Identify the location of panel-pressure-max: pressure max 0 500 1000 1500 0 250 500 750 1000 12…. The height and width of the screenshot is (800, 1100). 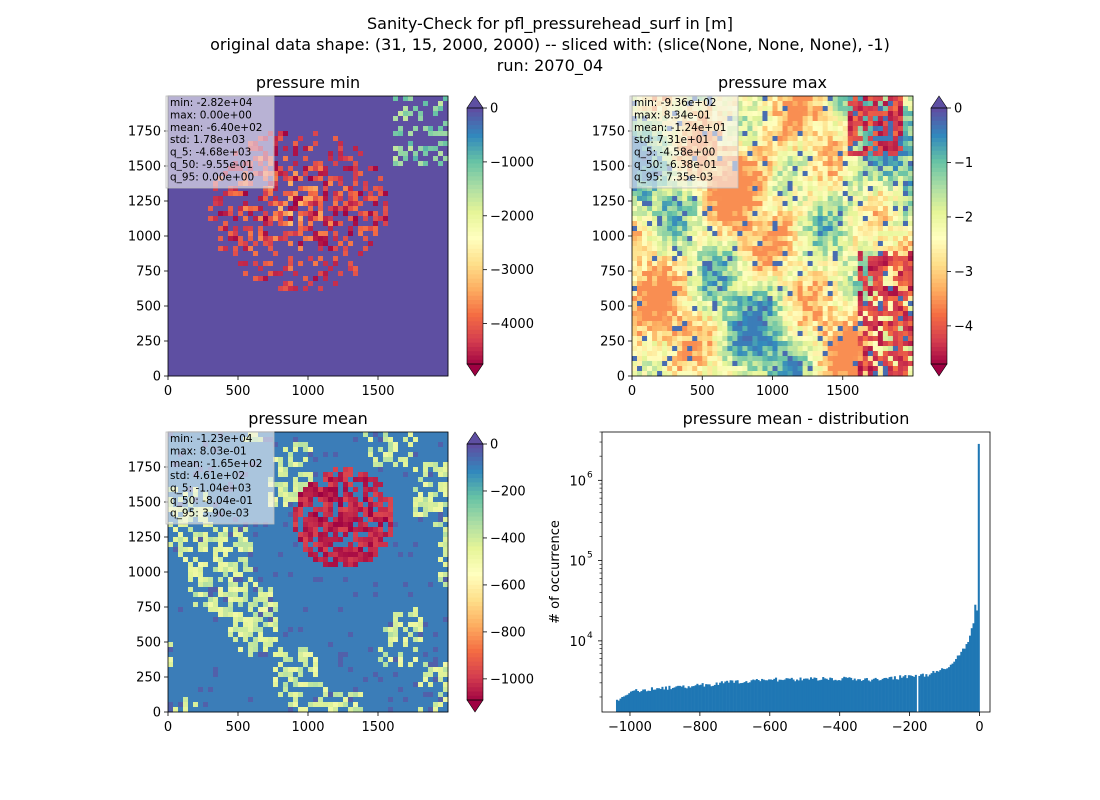
(782, 236).